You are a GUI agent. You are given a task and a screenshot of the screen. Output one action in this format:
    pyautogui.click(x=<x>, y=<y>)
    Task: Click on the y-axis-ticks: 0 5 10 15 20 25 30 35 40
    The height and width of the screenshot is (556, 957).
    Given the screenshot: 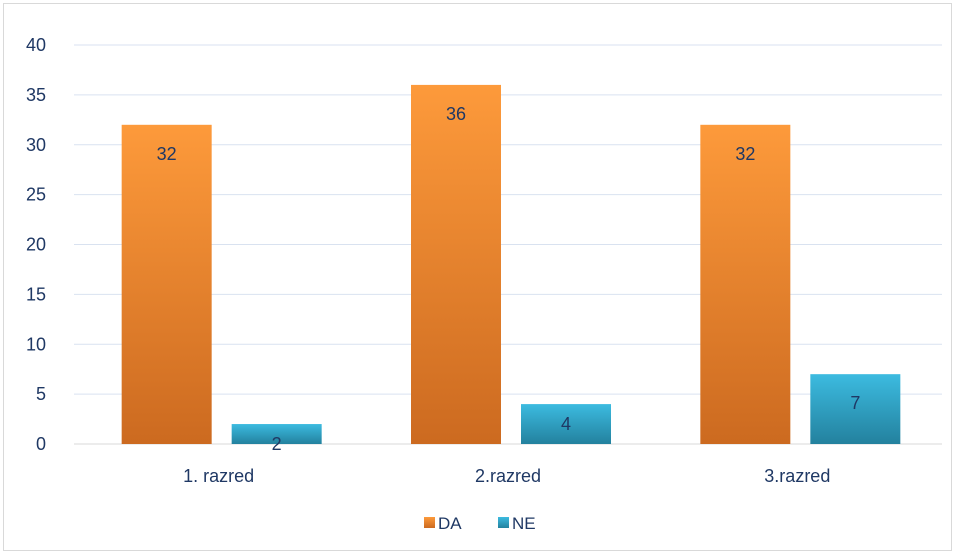 What is the action you would take?
    pyautogui.click(x=36, y=244)
    